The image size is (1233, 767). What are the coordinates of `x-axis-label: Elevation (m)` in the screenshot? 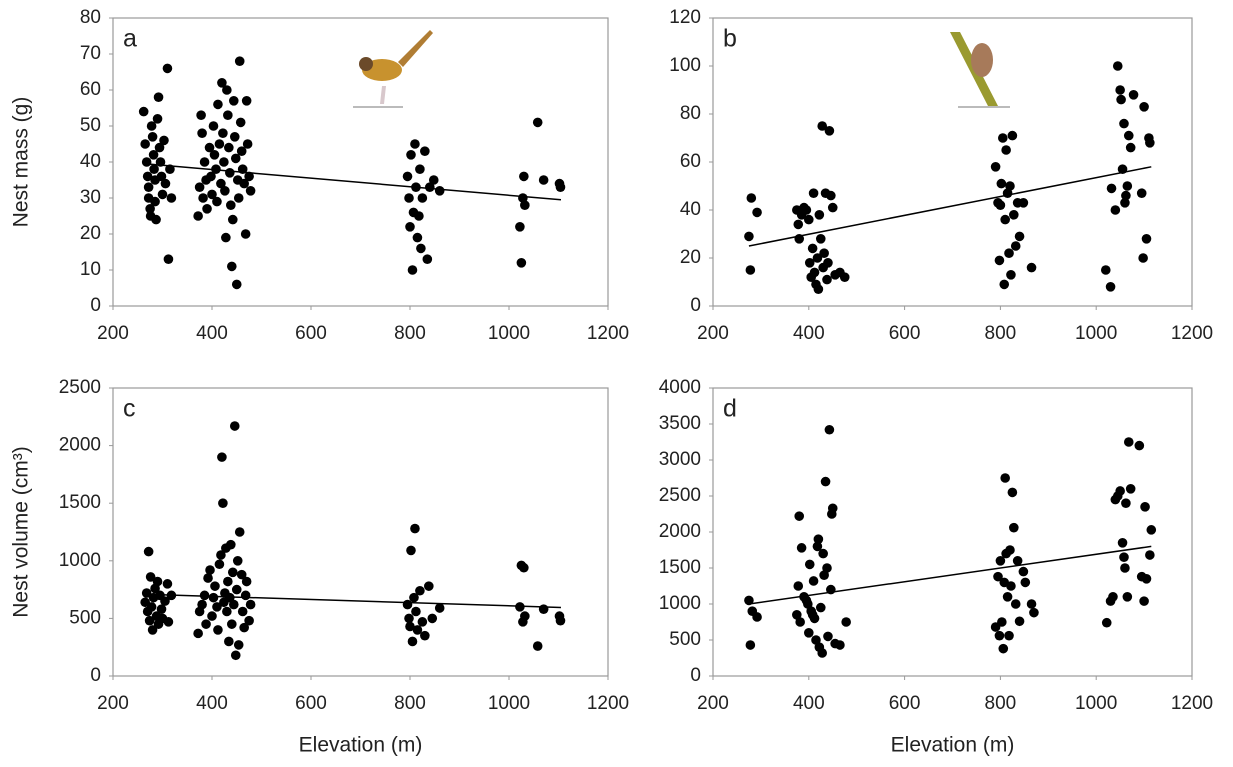 It's located at (361, 745).